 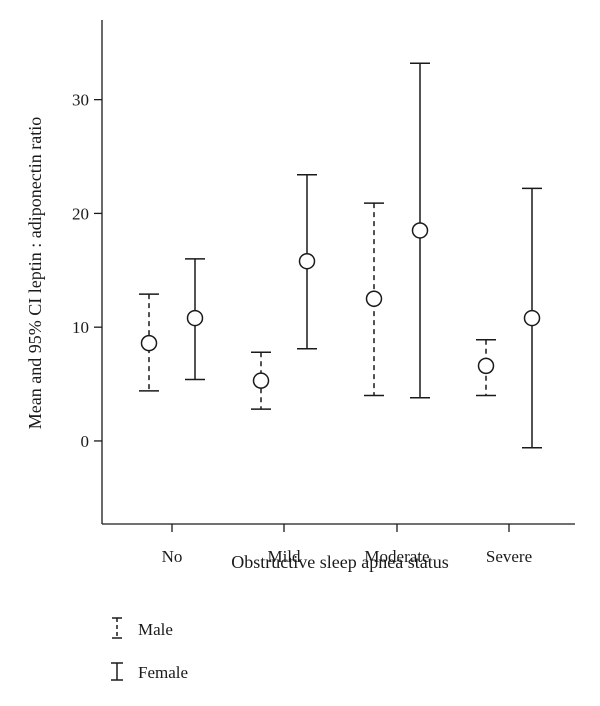 I want to click on x-axis-title: Obstructive sleep apnea status, so click(x=339, y=562).